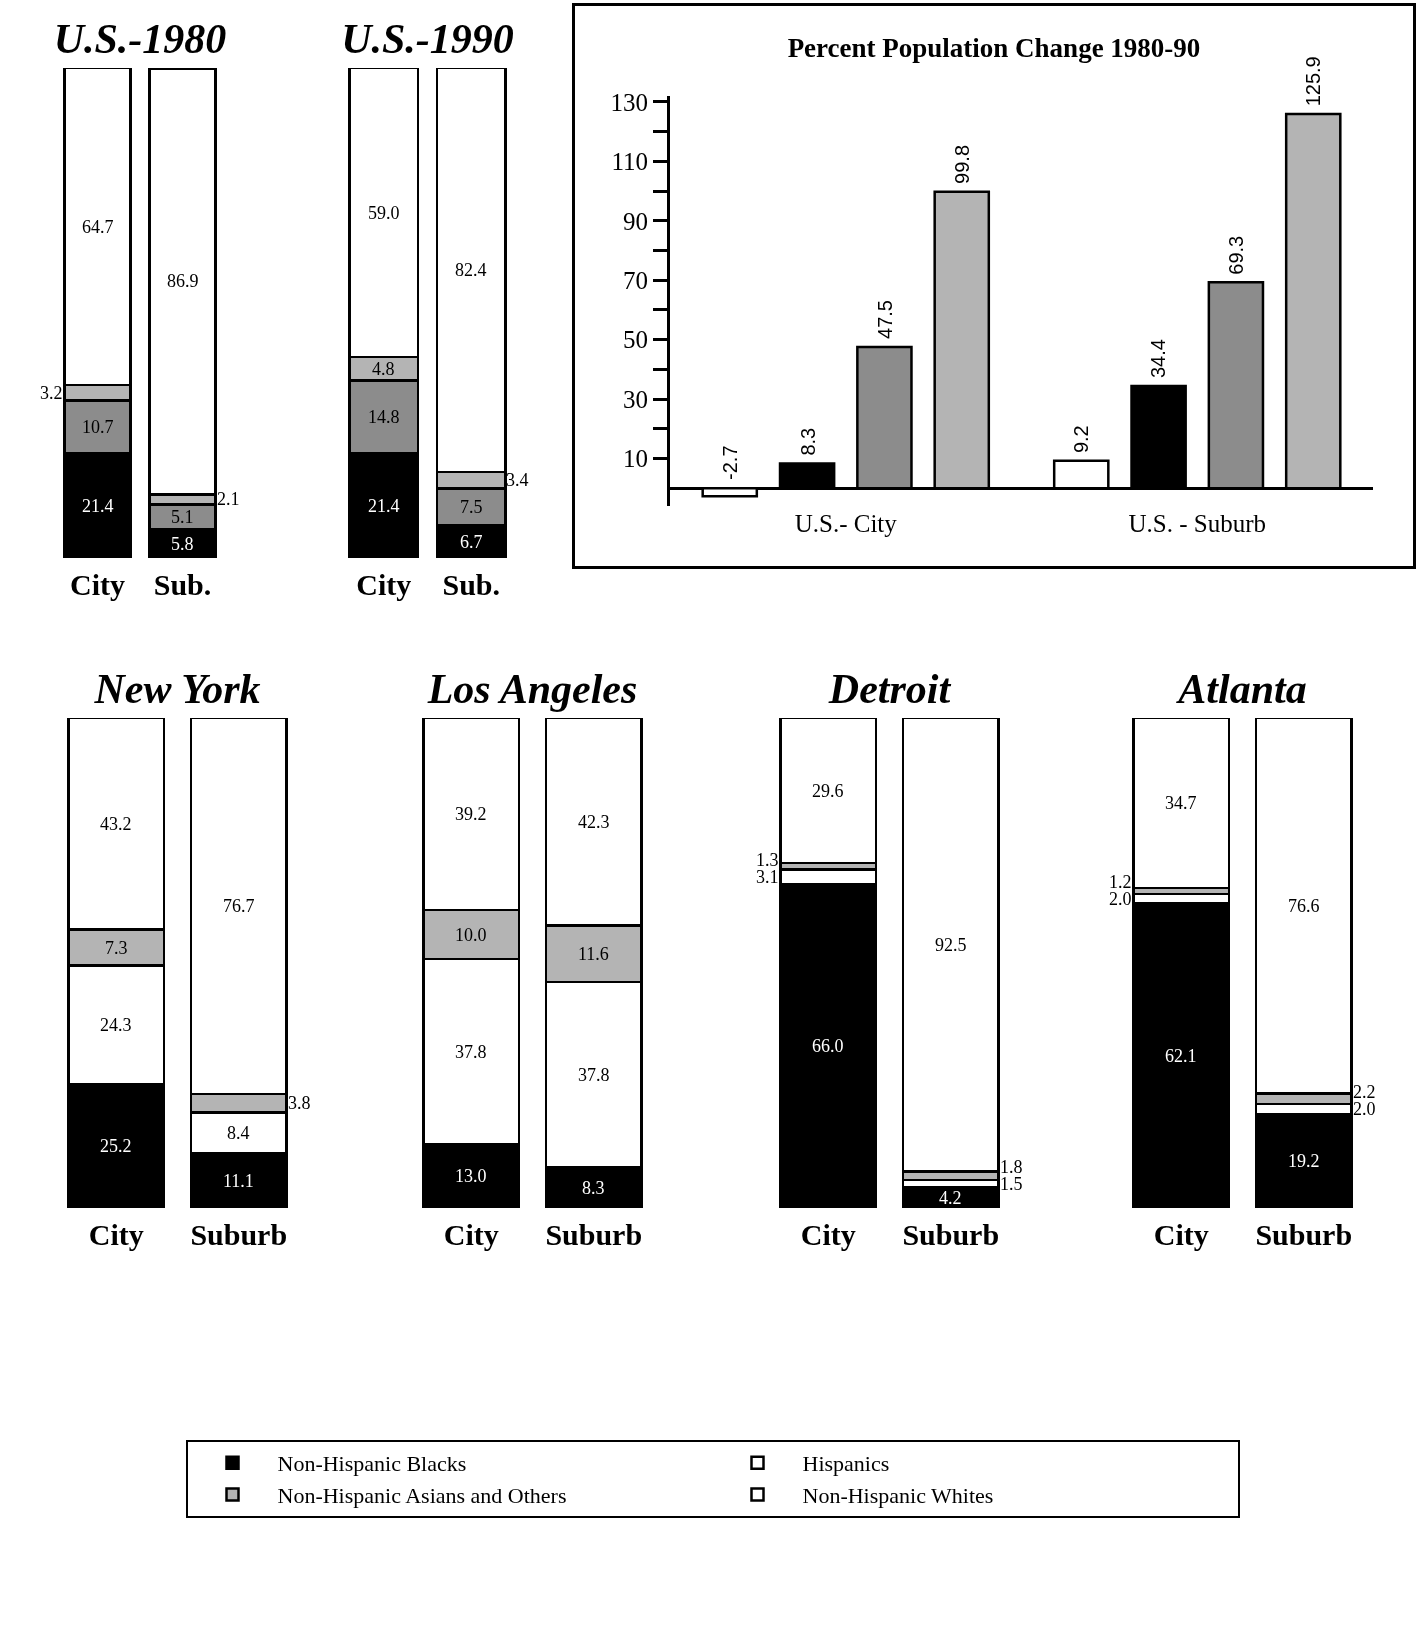 This screenshot has width=1425, height=1642. I want to click on y-tick-label: 10, so click(635, 459).